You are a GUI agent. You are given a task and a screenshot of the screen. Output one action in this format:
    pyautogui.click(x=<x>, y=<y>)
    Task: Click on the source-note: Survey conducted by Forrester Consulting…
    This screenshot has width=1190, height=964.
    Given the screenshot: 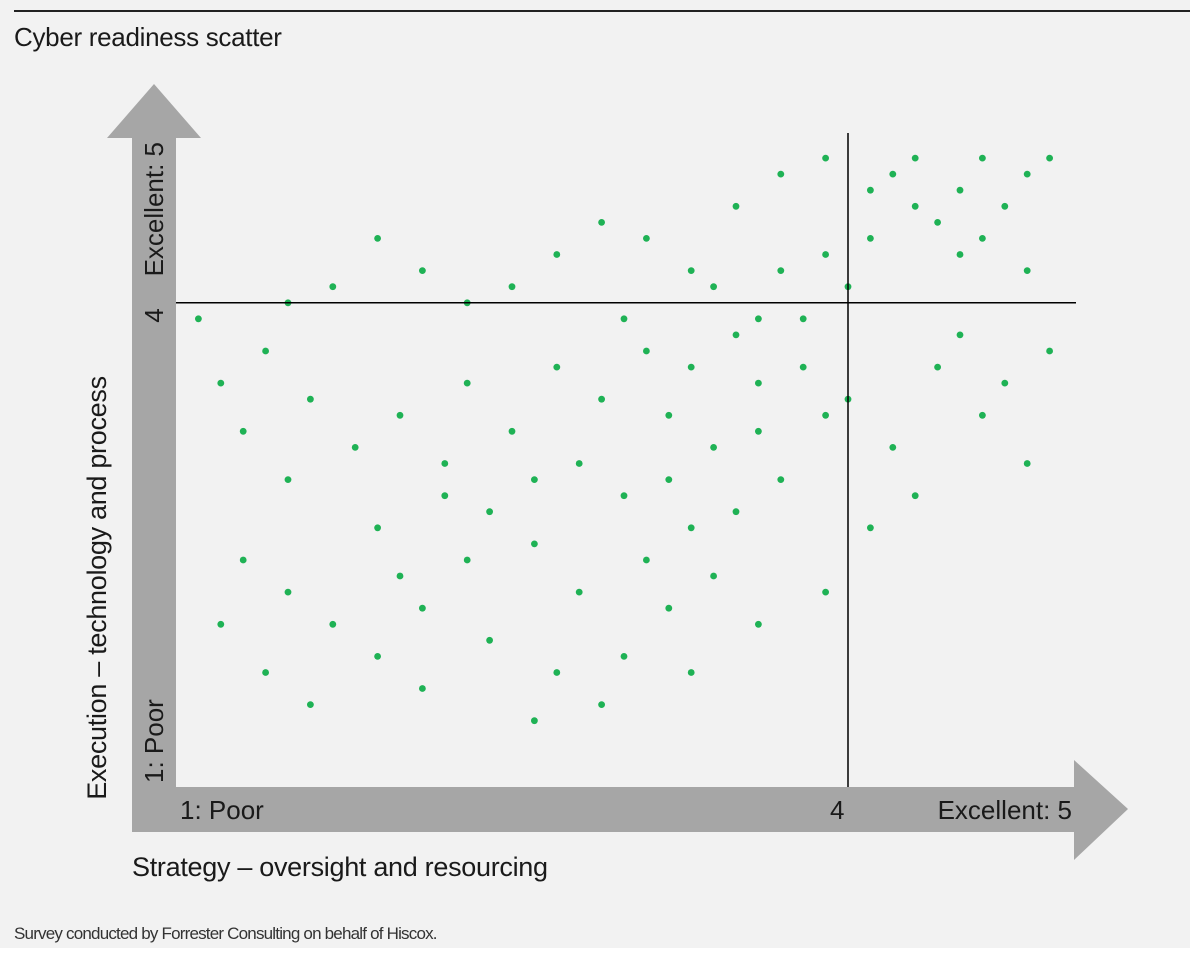 What is the action you would take?
    pyautogui.click(x=226, y=933)
    